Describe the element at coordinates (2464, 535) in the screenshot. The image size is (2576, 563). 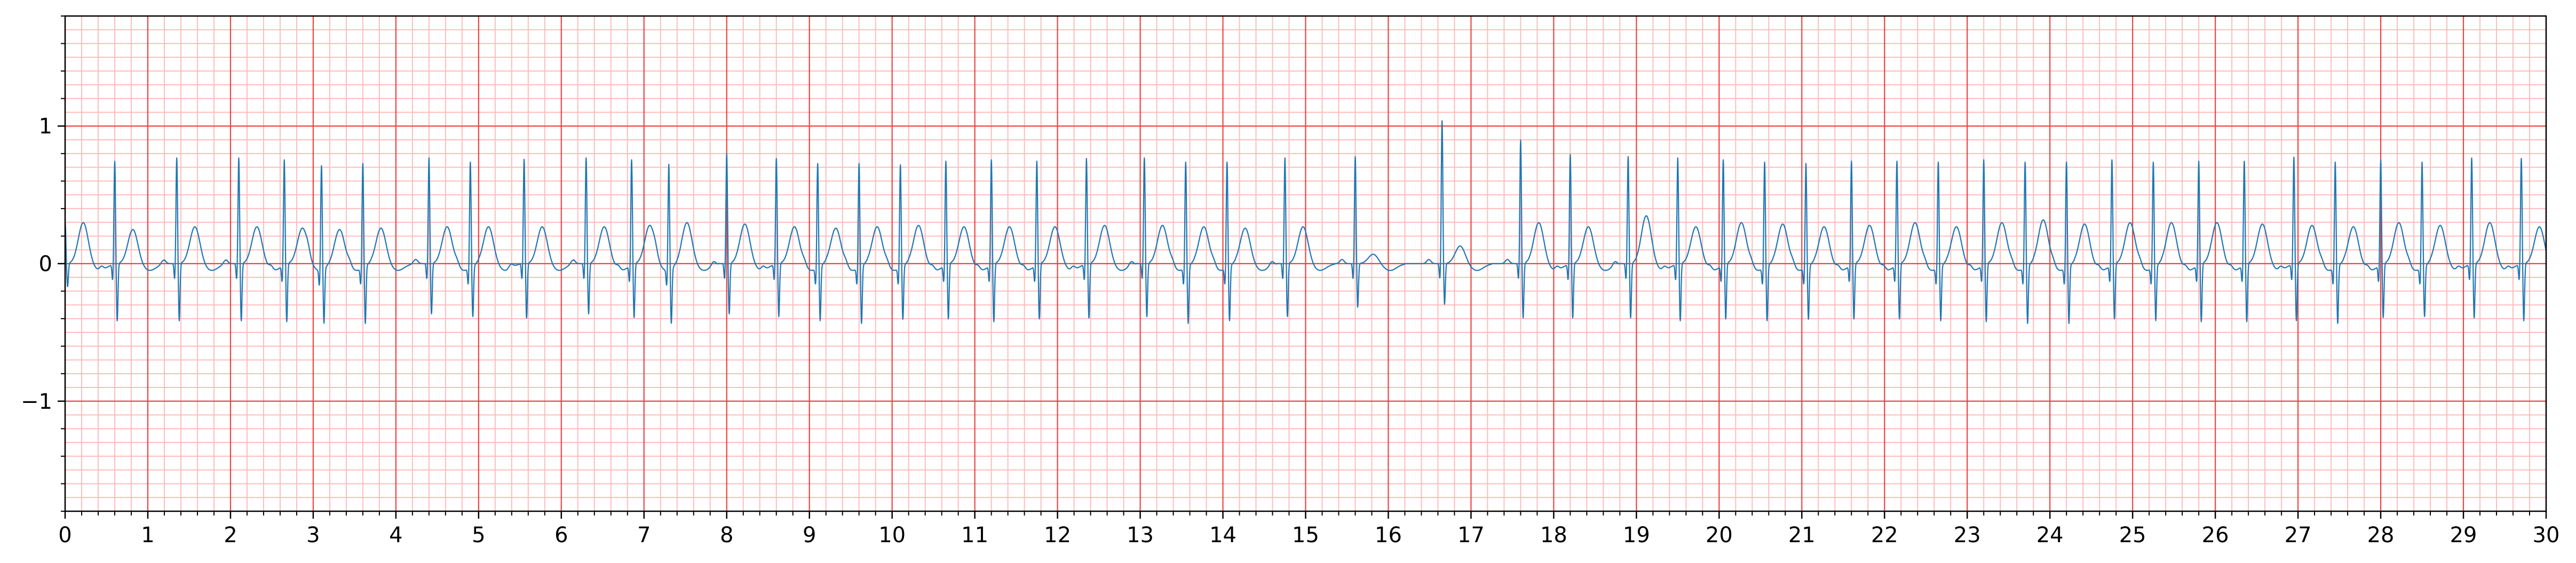
I see `x-tick-label: 29` at that location.